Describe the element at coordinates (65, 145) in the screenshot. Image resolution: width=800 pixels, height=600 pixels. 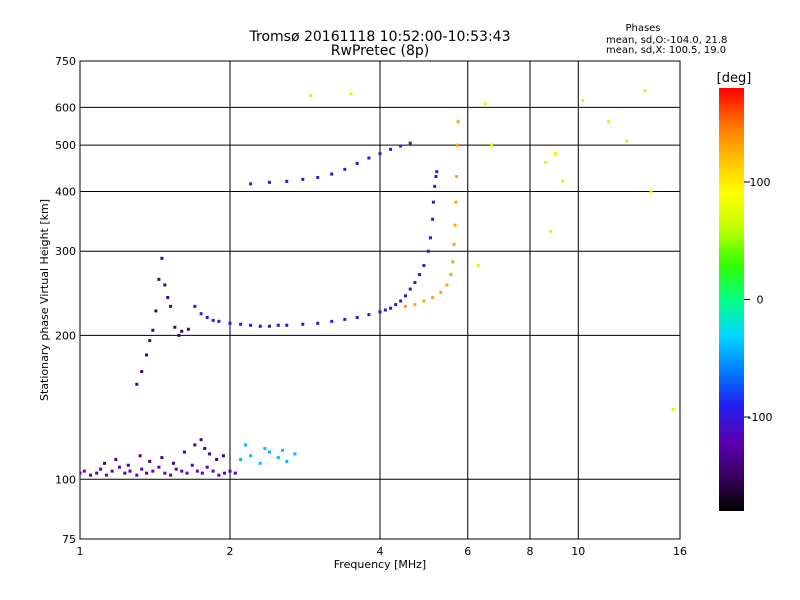
I see `y-tick-label: 500` at that location.